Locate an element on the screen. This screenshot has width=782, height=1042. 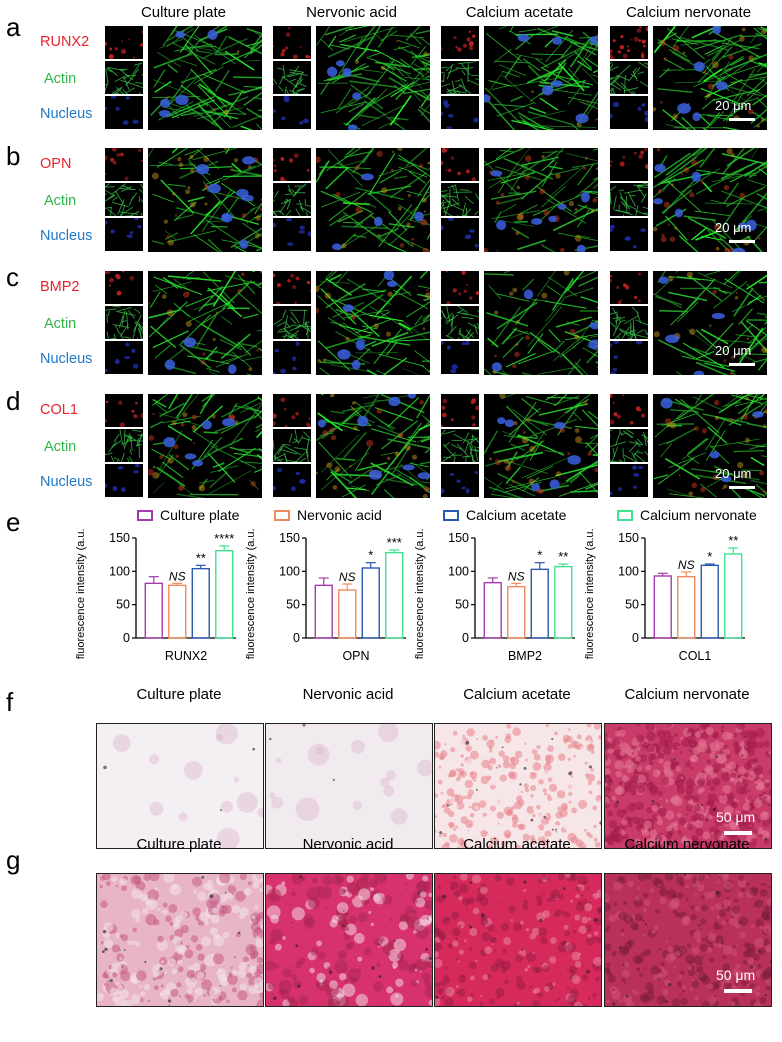
panel-letter-a: a is located at coordinates (13, 27).